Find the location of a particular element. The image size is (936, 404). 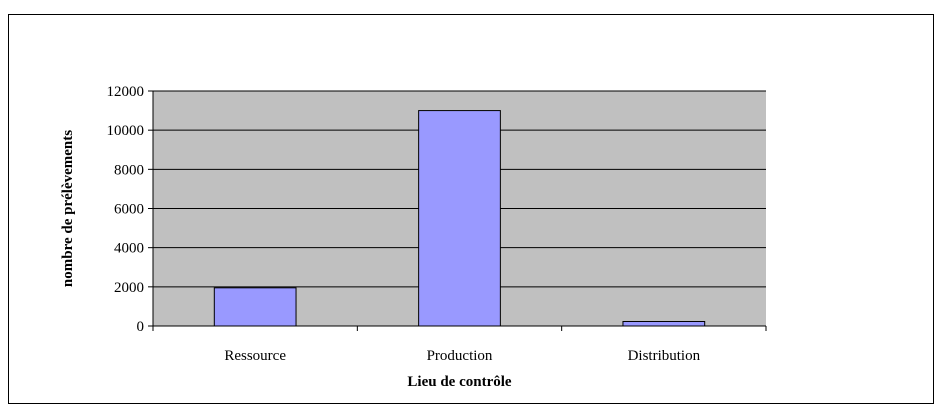

bar-production is located at coordinates (459, 218).